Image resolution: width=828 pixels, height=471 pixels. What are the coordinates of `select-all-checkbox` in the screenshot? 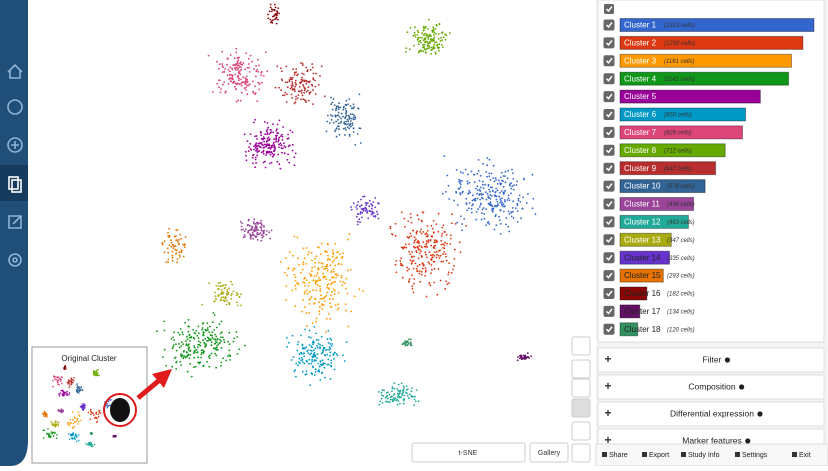 It's located at (609, 9).